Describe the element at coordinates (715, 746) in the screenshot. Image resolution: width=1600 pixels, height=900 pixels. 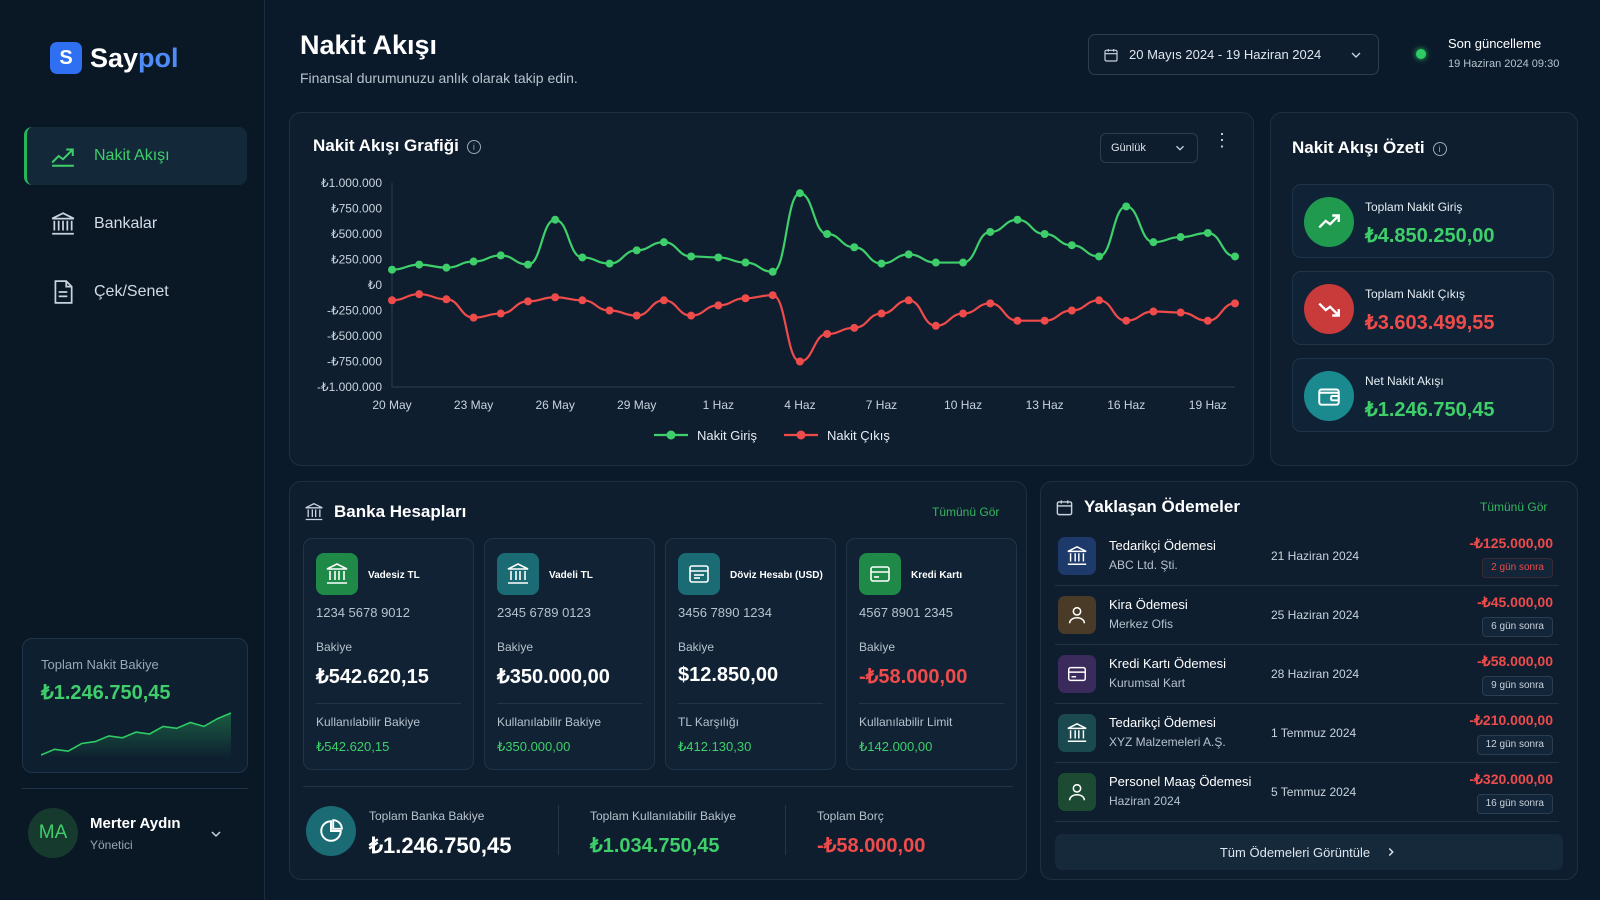
I see `tl-equivalent-value: ₺412.130,30` at that location.